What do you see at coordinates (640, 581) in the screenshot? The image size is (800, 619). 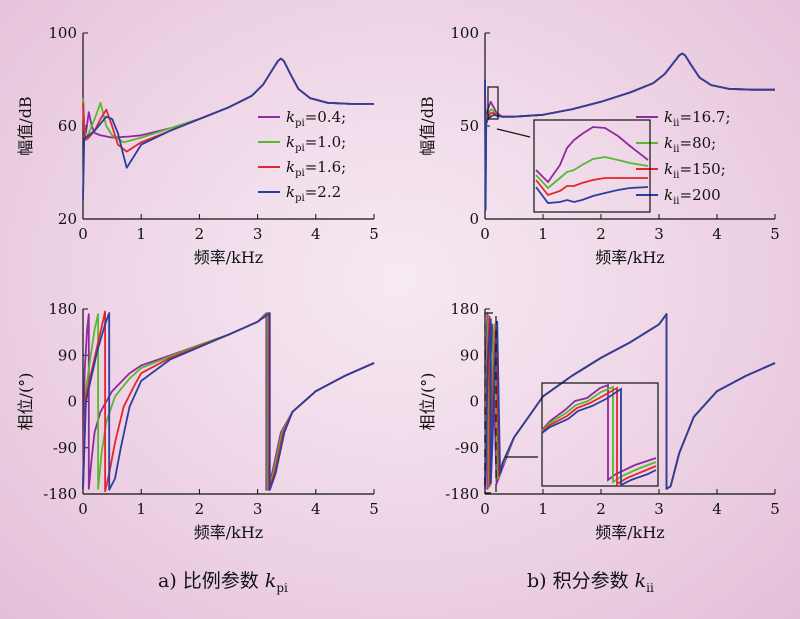 I see `caption-b-var: k` at bounding box center [640, 581].